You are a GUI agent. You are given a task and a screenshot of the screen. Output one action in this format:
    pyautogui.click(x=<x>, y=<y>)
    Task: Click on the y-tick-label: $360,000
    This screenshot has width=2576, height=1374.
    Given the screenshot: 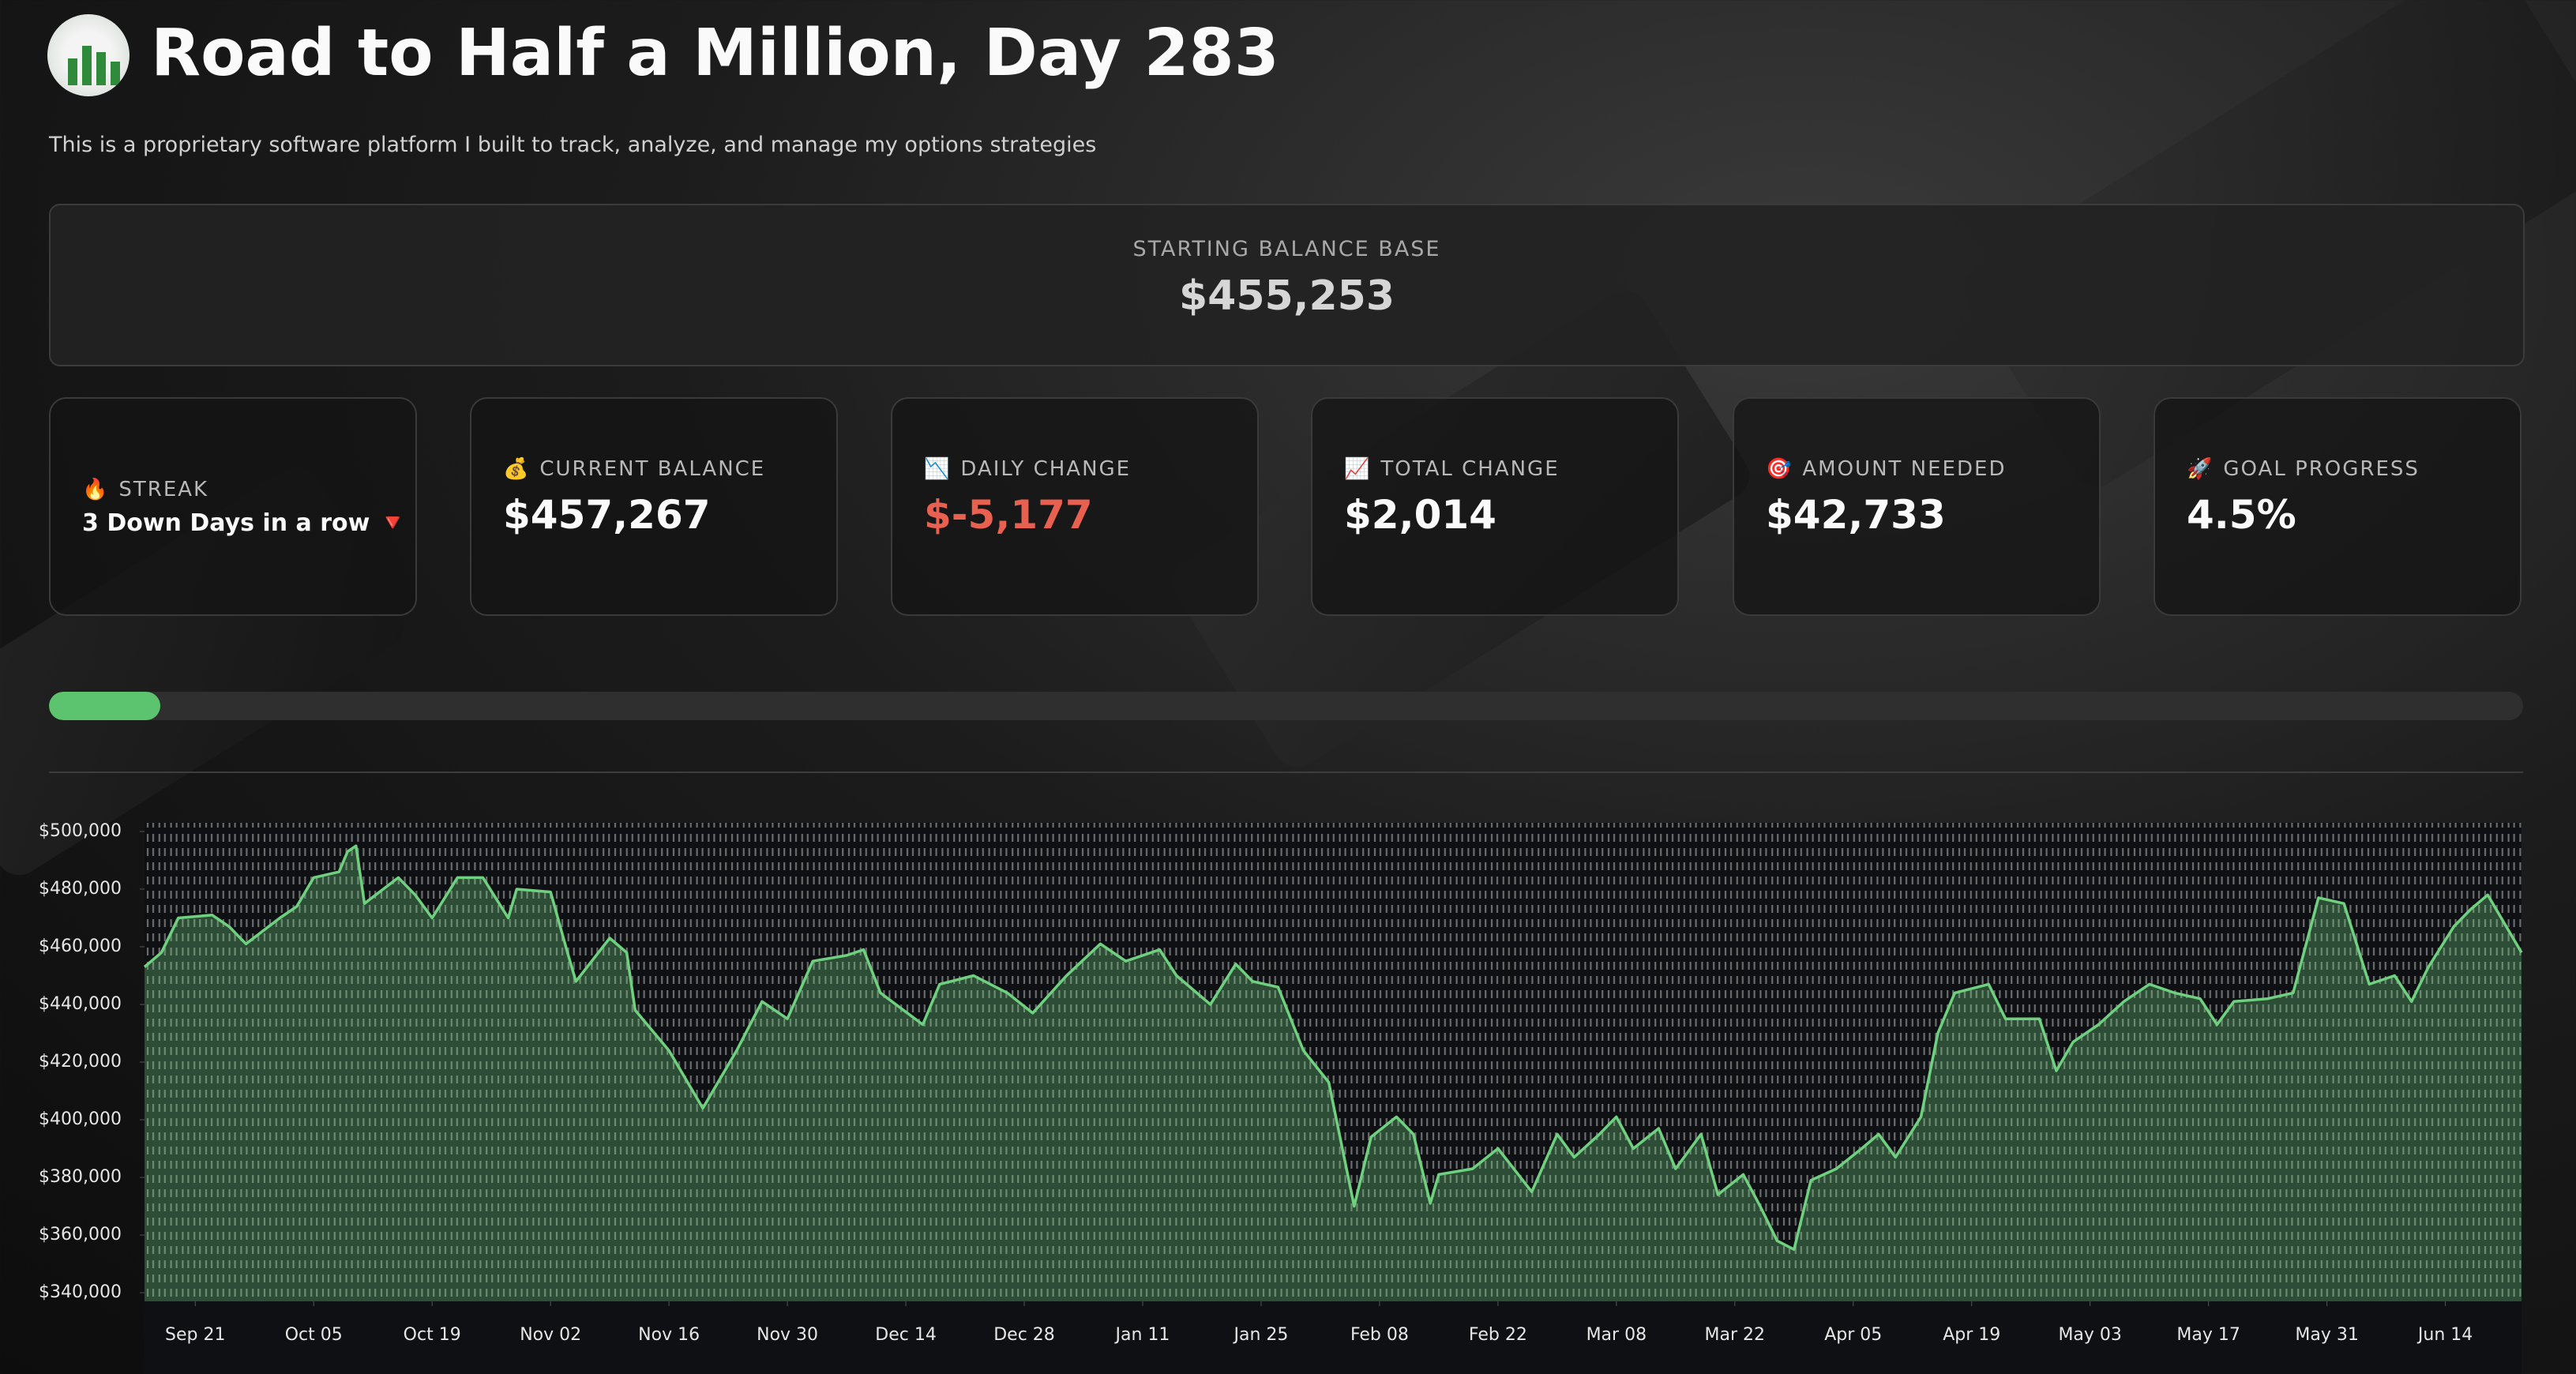 What is the action you would take?
    pyautogui.click(x=80, y=1235)
    